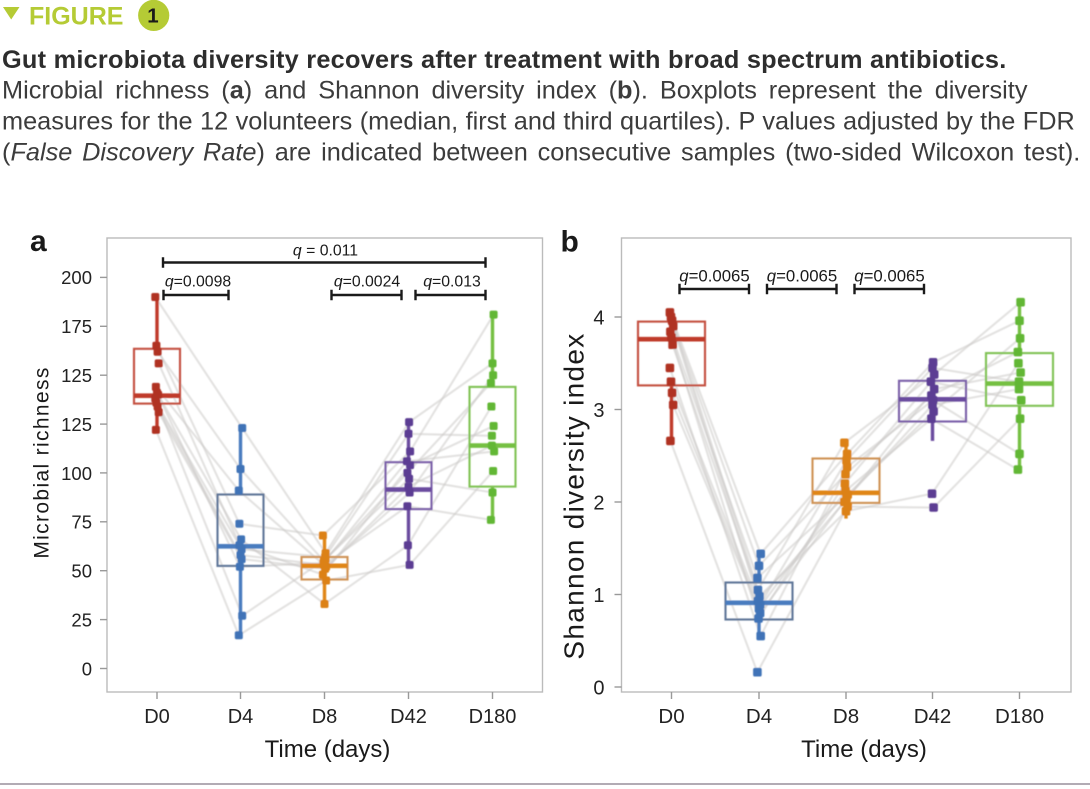 The width and height of the screenshot is (1090, 789). I want to click on svg-text: 200, so click(76, 277).